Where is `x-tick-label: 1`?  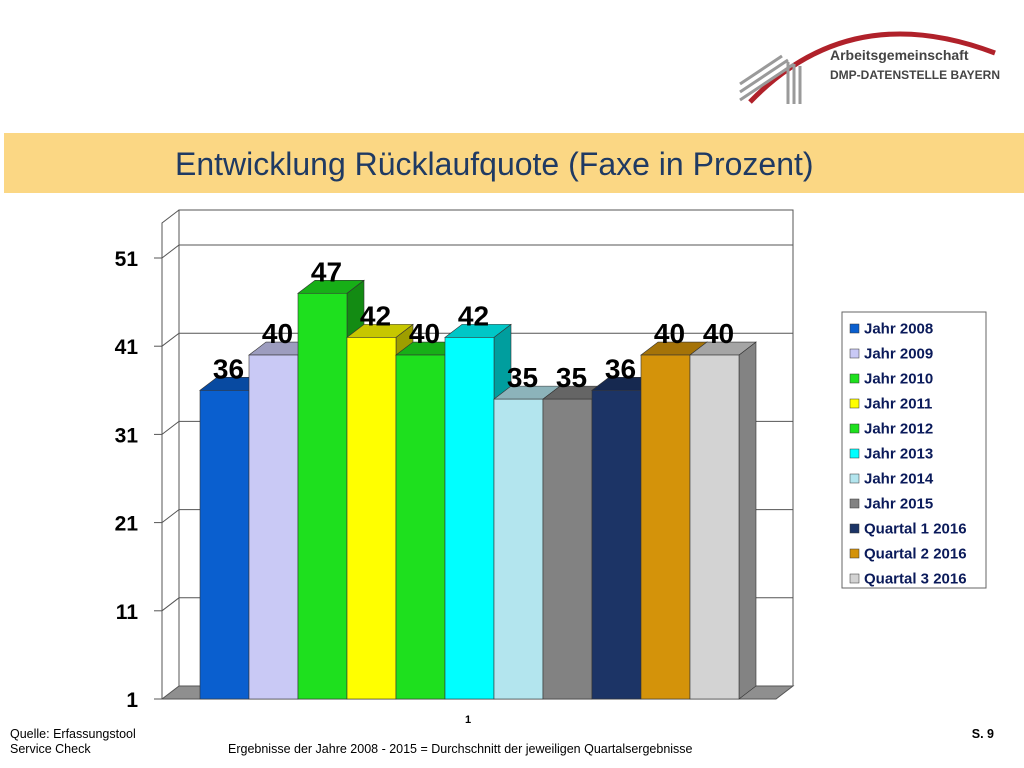 x-tick-label: 1 is located at coordinates (468, 720).